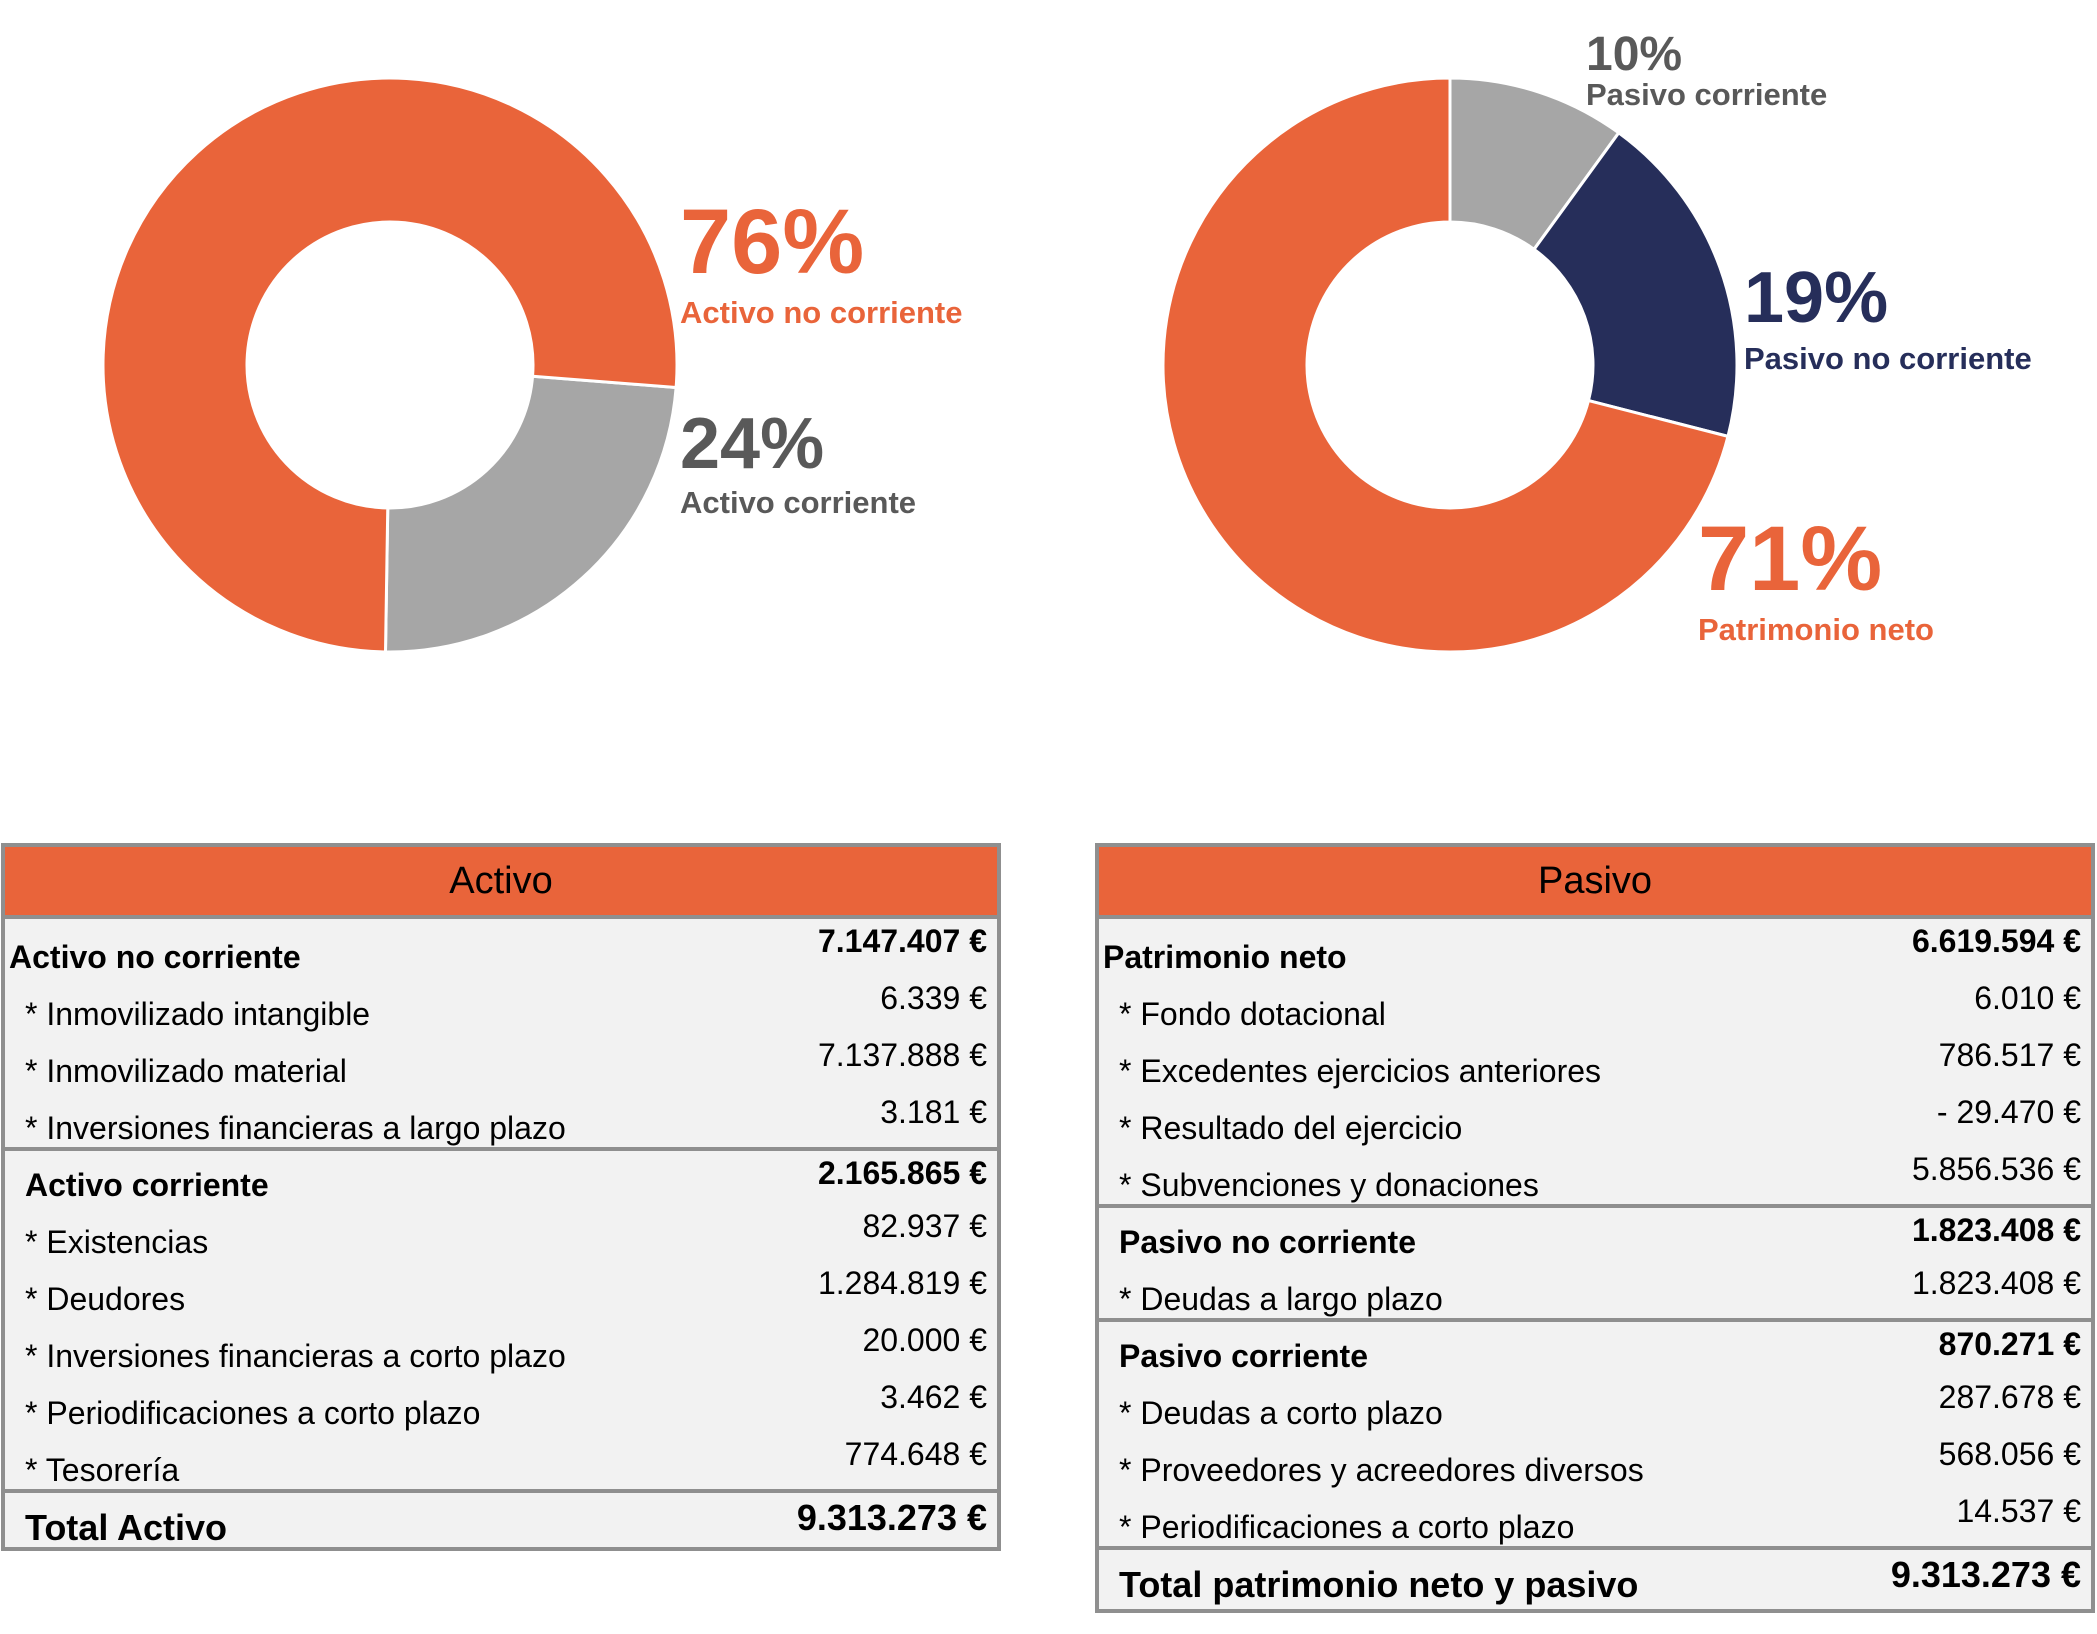  Describe the element at coordinates (155, 957) in the screenshot. I see `group-name: Activo no corriente` at that location.